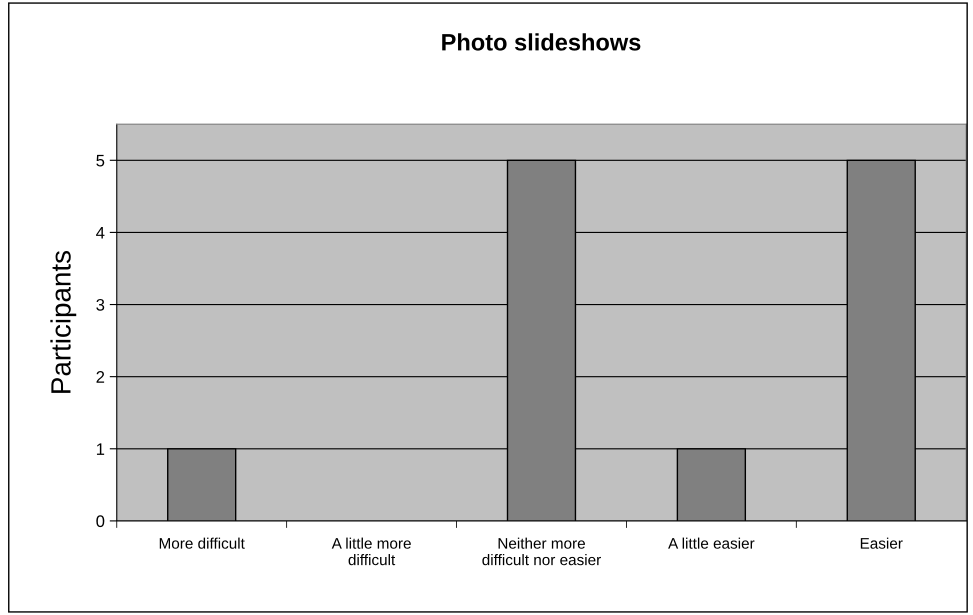 The width and height of the screenshot is (973, 615). What do you see at coordinates (541, 552) in the screenshot?
I see `x-tick-label: Neither more difficult nor easier` at bounding box center [541, 552].